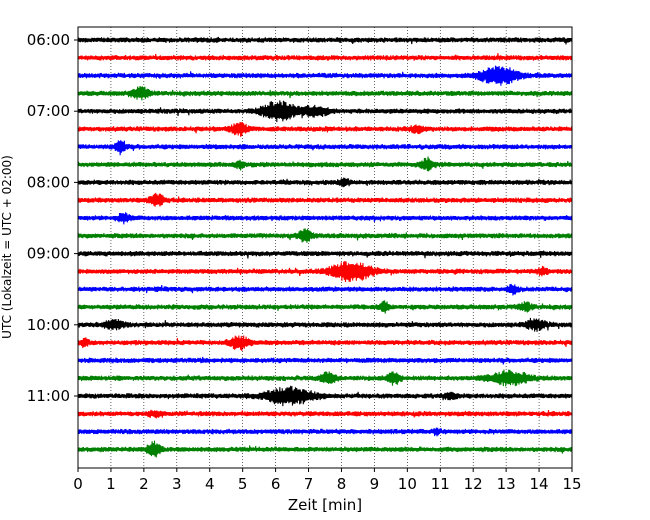 The image size is (650, 520). Describe the element at coordinates (243, 484) in the screenshot. I see `x-tick-label: 5` at that location.